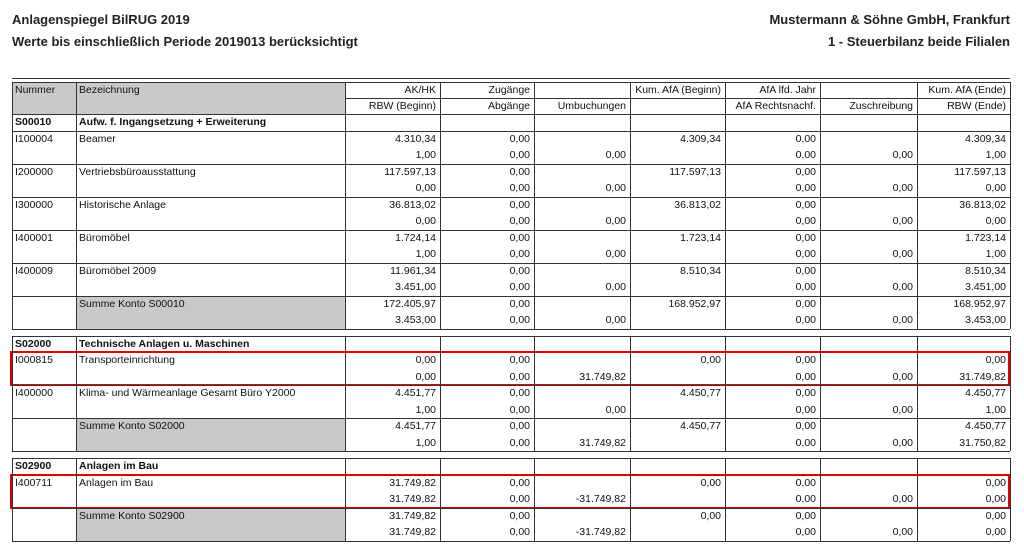  I want to click on asset-number: I400001, so click(34, 237).